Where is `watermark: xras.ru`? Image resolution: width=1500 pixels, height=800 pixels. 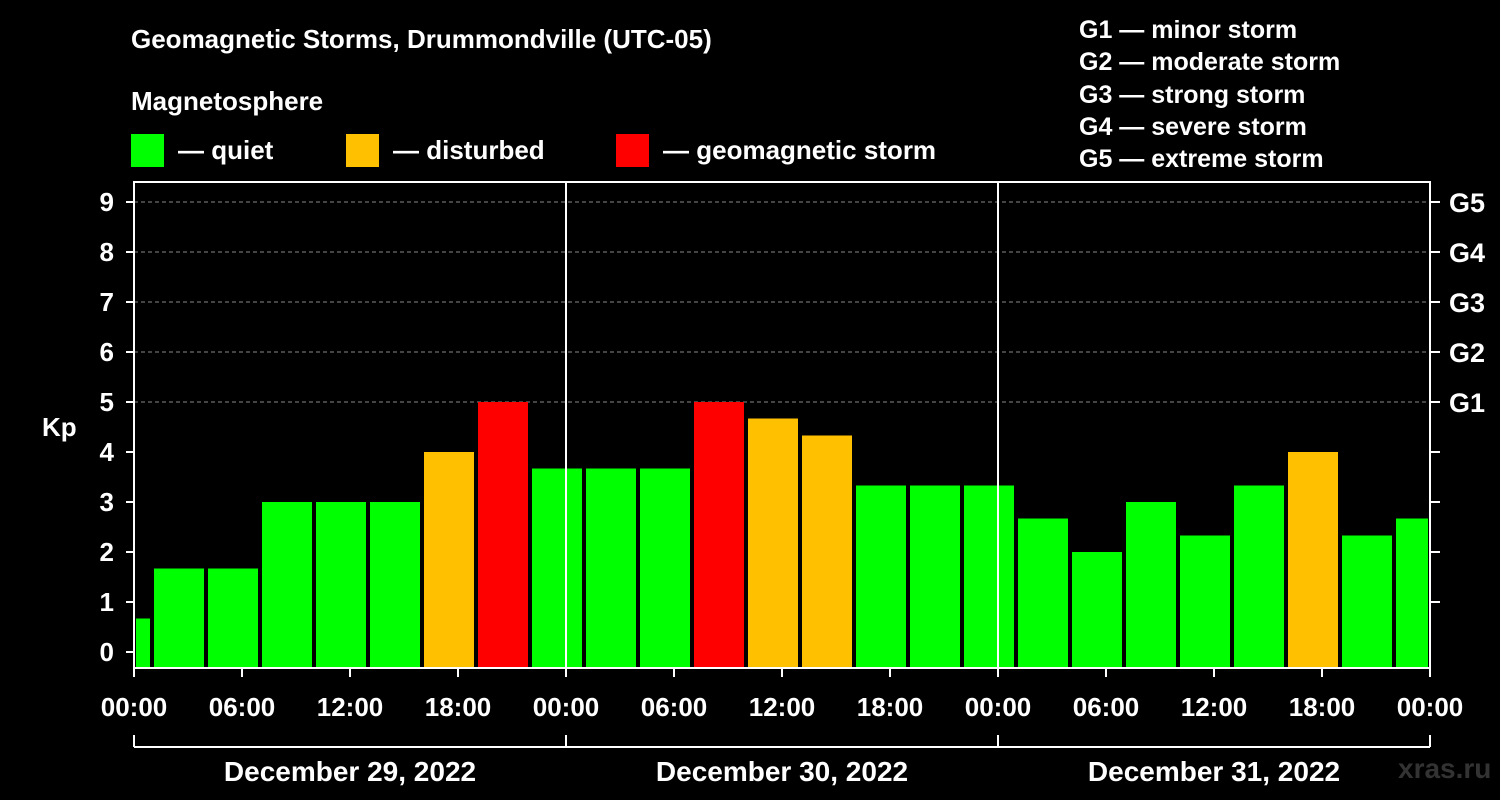
watermark: xras.ru is located at coordinates (1445, 768).